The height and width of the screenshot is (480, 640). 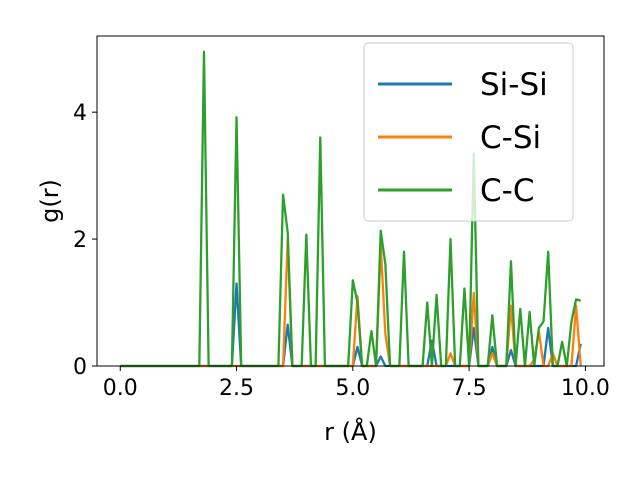 I want to click on legend-label: Si-Si, so click(x=514, y=85).